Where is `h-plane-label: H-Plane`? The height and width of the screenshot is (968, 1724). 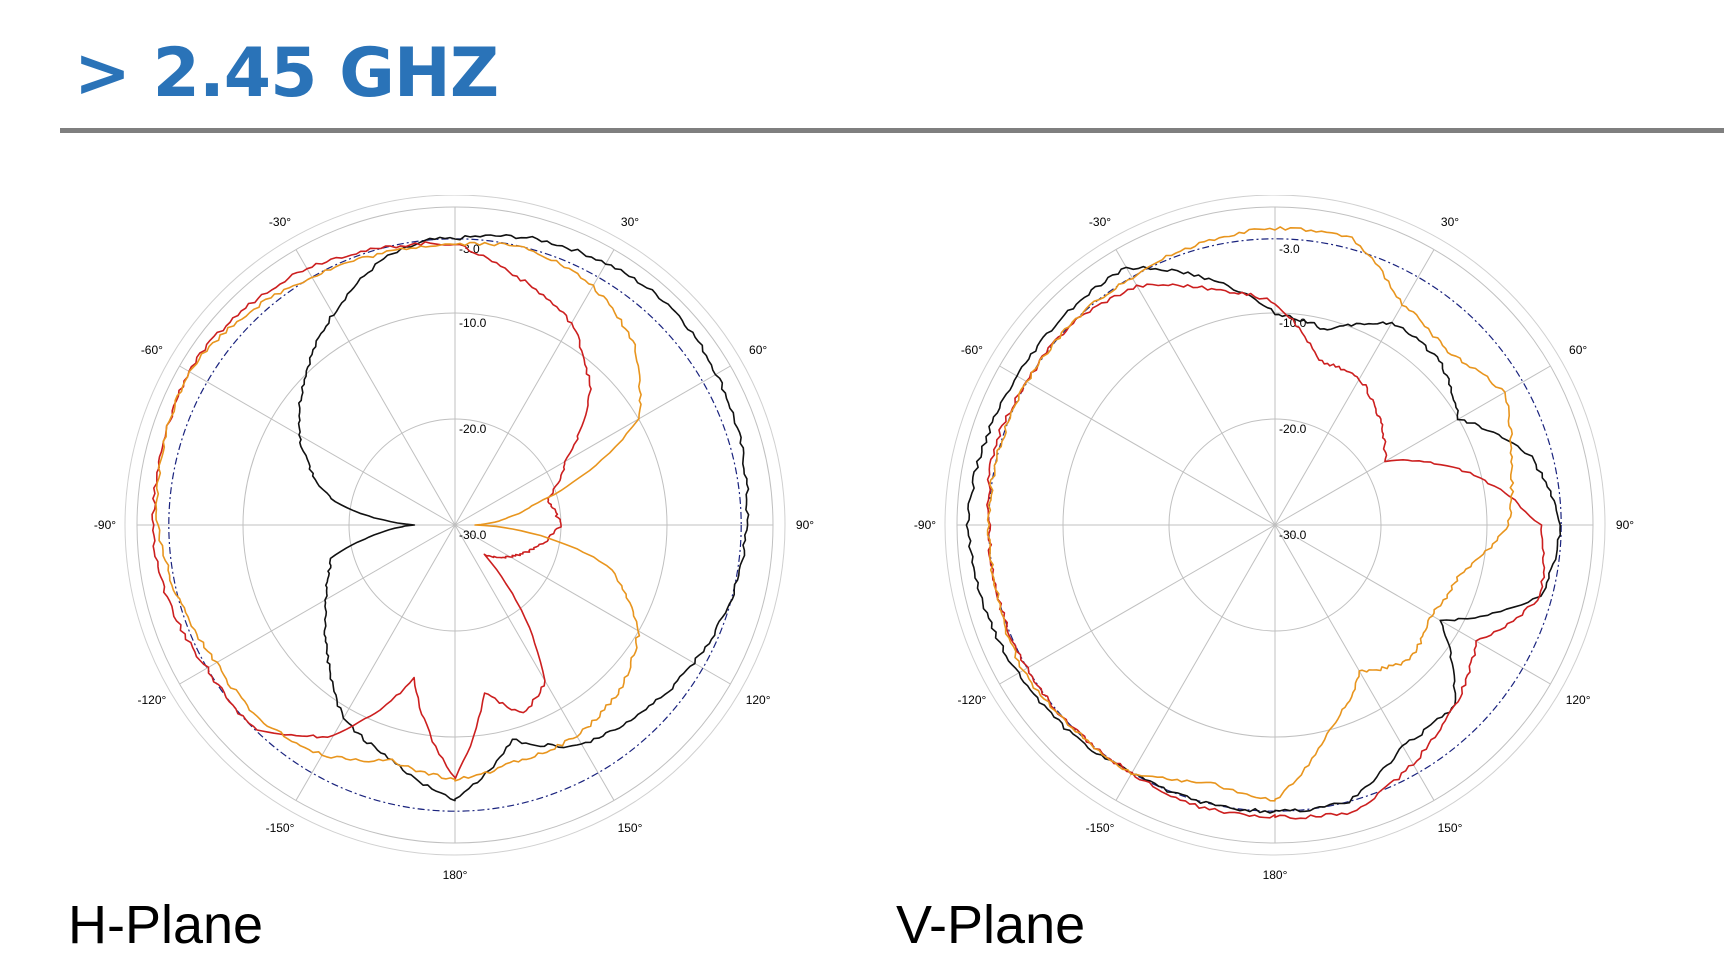
h-plane-label: H-Plane is located at coordinates (166, 925).